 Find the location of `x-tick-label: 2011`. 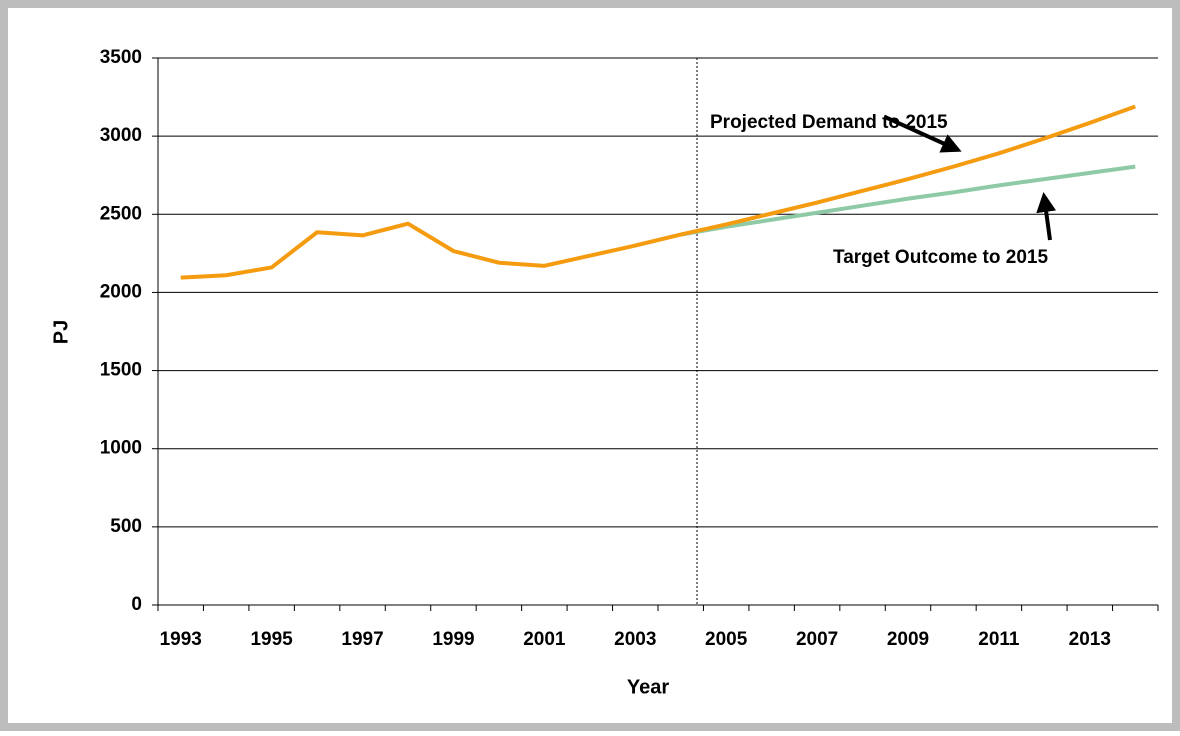

x-tick-label: 2011 is located at coordinates (999, 639).